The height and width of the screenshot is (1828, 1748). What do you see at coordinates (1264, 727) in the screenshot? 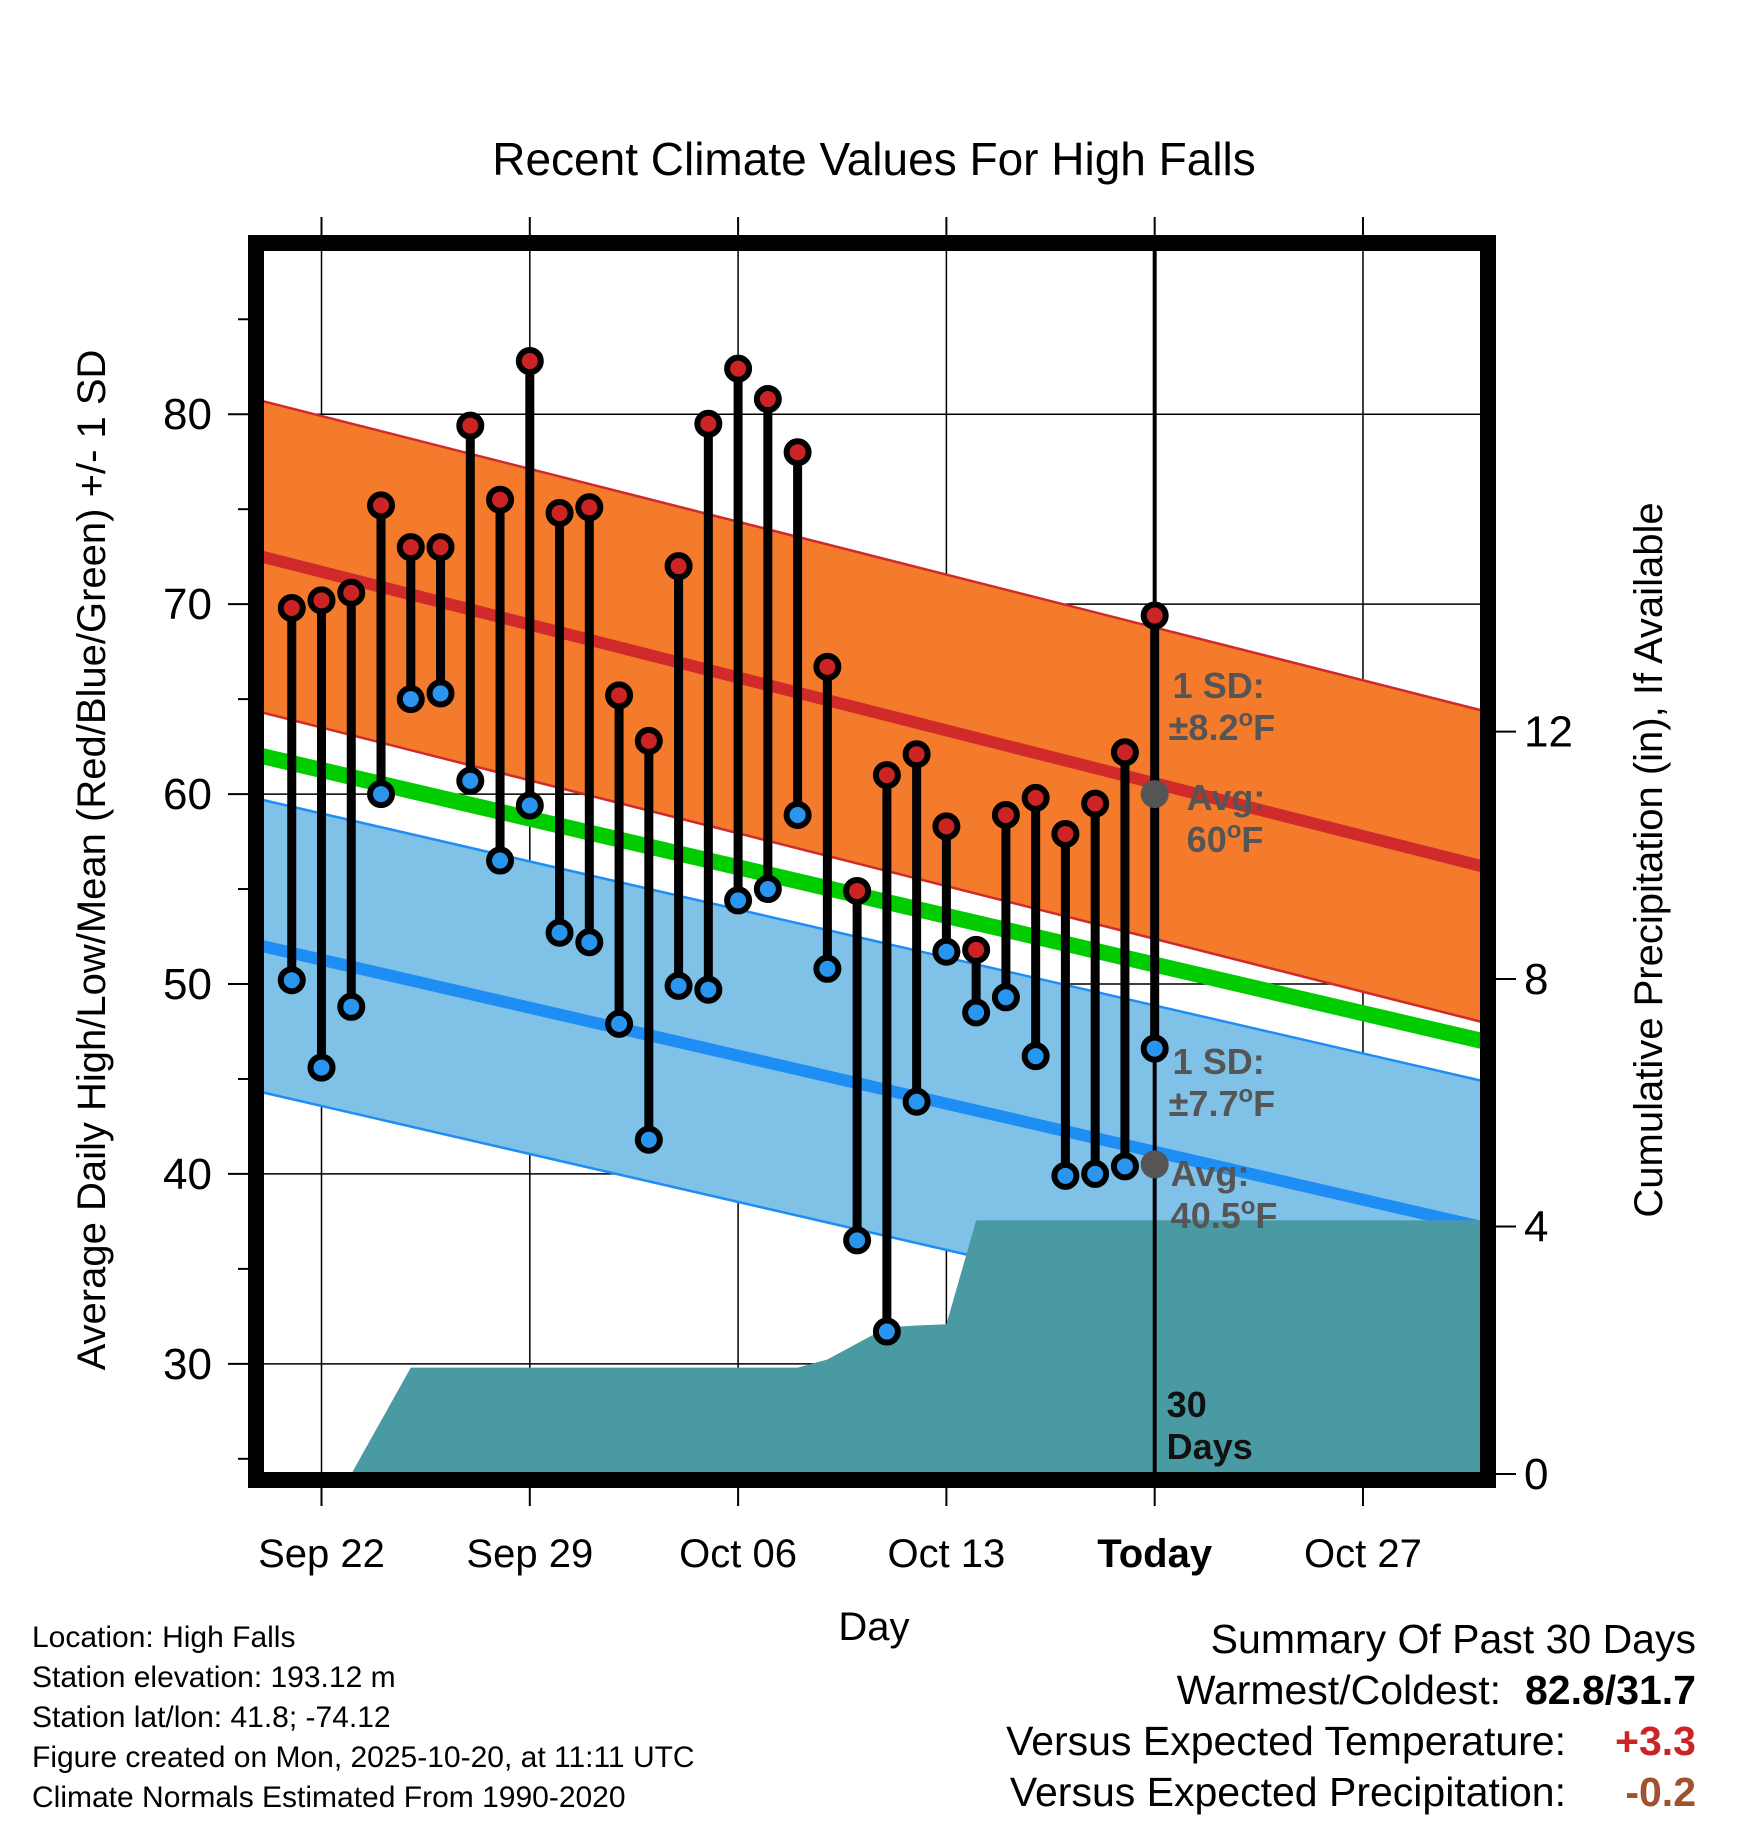
I see `high-normal-sd-unit: F` at bounding box center [1264, 727].